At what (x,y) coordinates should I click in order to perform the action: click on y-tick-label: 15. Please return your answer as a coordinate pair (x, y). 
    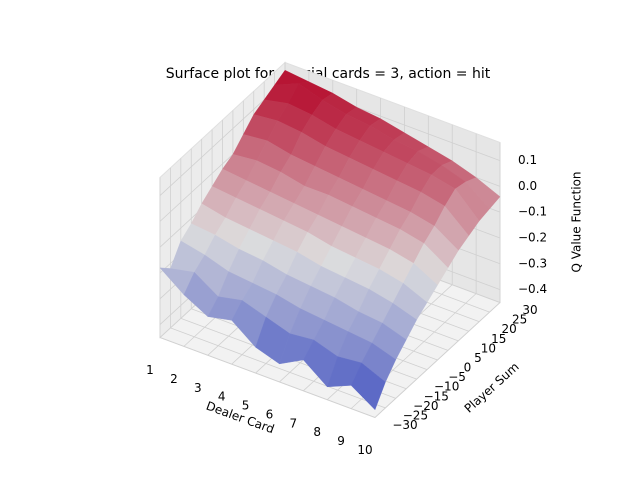
    Looking at the image, I should click on (498, 339).